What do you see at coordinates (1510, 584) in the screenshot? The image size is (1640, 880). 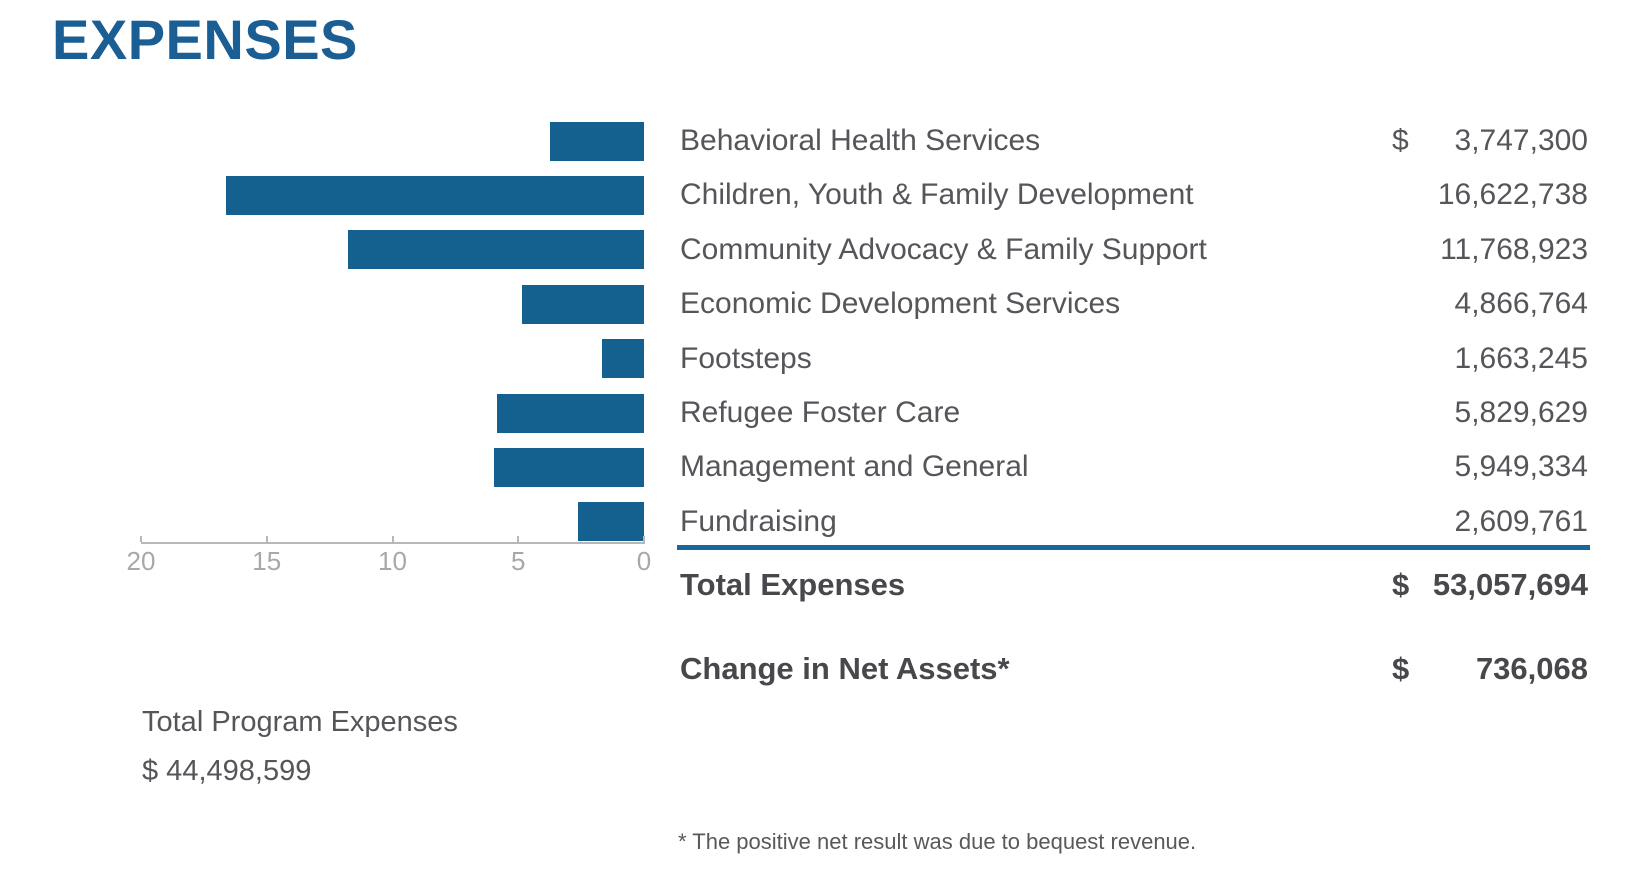 I see `row-value: 53,057,694` at bounding box center [1510, 584].